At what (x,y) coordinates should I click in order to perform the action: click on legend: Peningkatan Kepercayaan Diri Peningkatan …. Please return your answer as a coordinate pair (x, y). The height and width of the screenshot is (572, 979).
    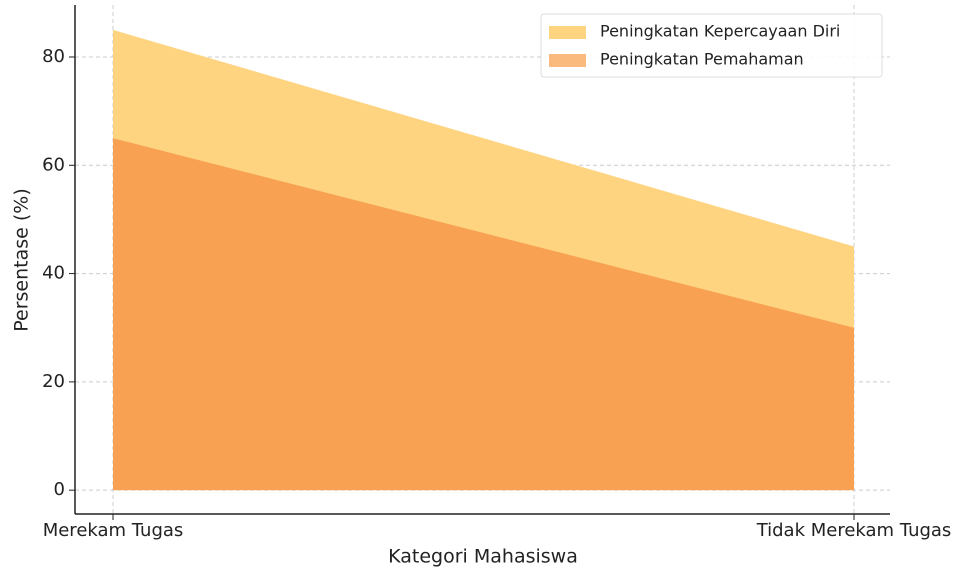
    Looking at the image, I should click on (711, 45).